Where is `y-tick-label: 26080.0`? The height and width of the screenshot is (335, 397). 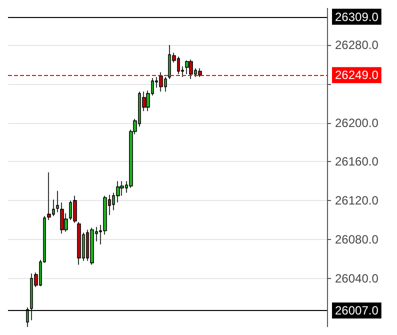
y-tick-label: 26080.0 is located at coordinates (357, 239).